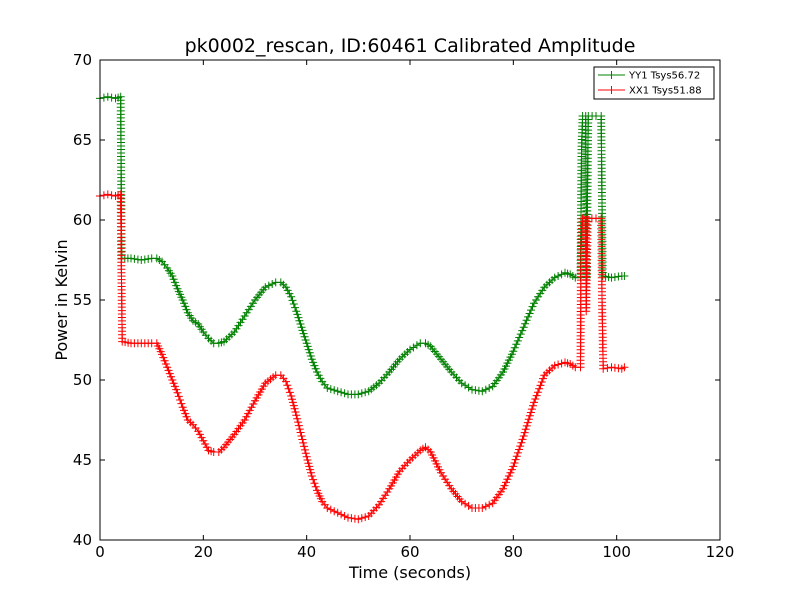 The image size is (800, 600). I want to click on x-tick-label: 0, so click(100, 552).